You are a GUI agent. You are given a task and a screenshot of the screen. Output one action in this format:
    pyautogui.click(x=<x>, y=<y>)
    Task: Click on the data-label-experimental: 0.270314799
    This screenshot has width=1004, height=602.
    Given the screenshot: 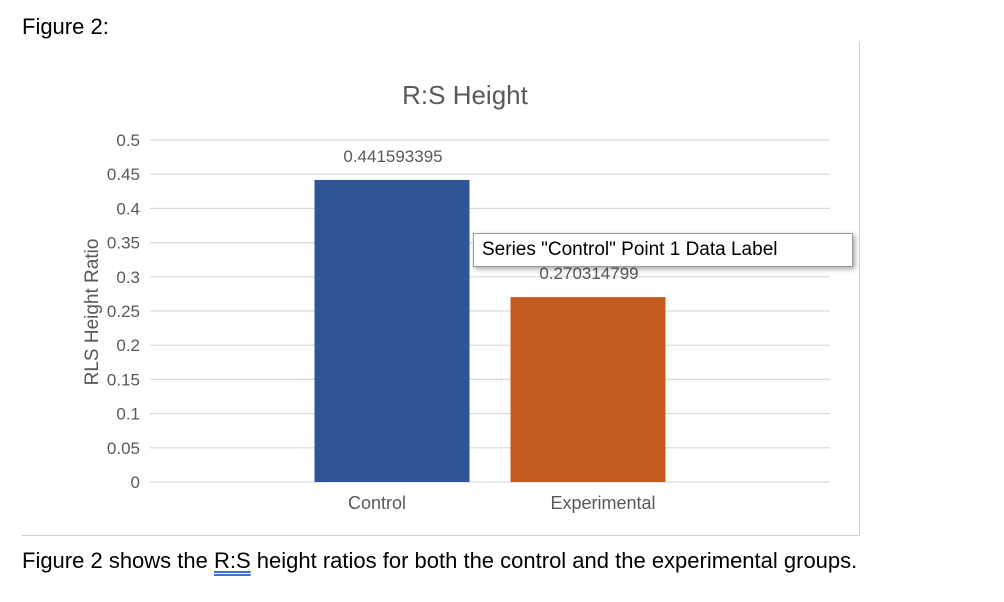 What is the action you would take?
    pyautogui.click(x=588, y=273)
    